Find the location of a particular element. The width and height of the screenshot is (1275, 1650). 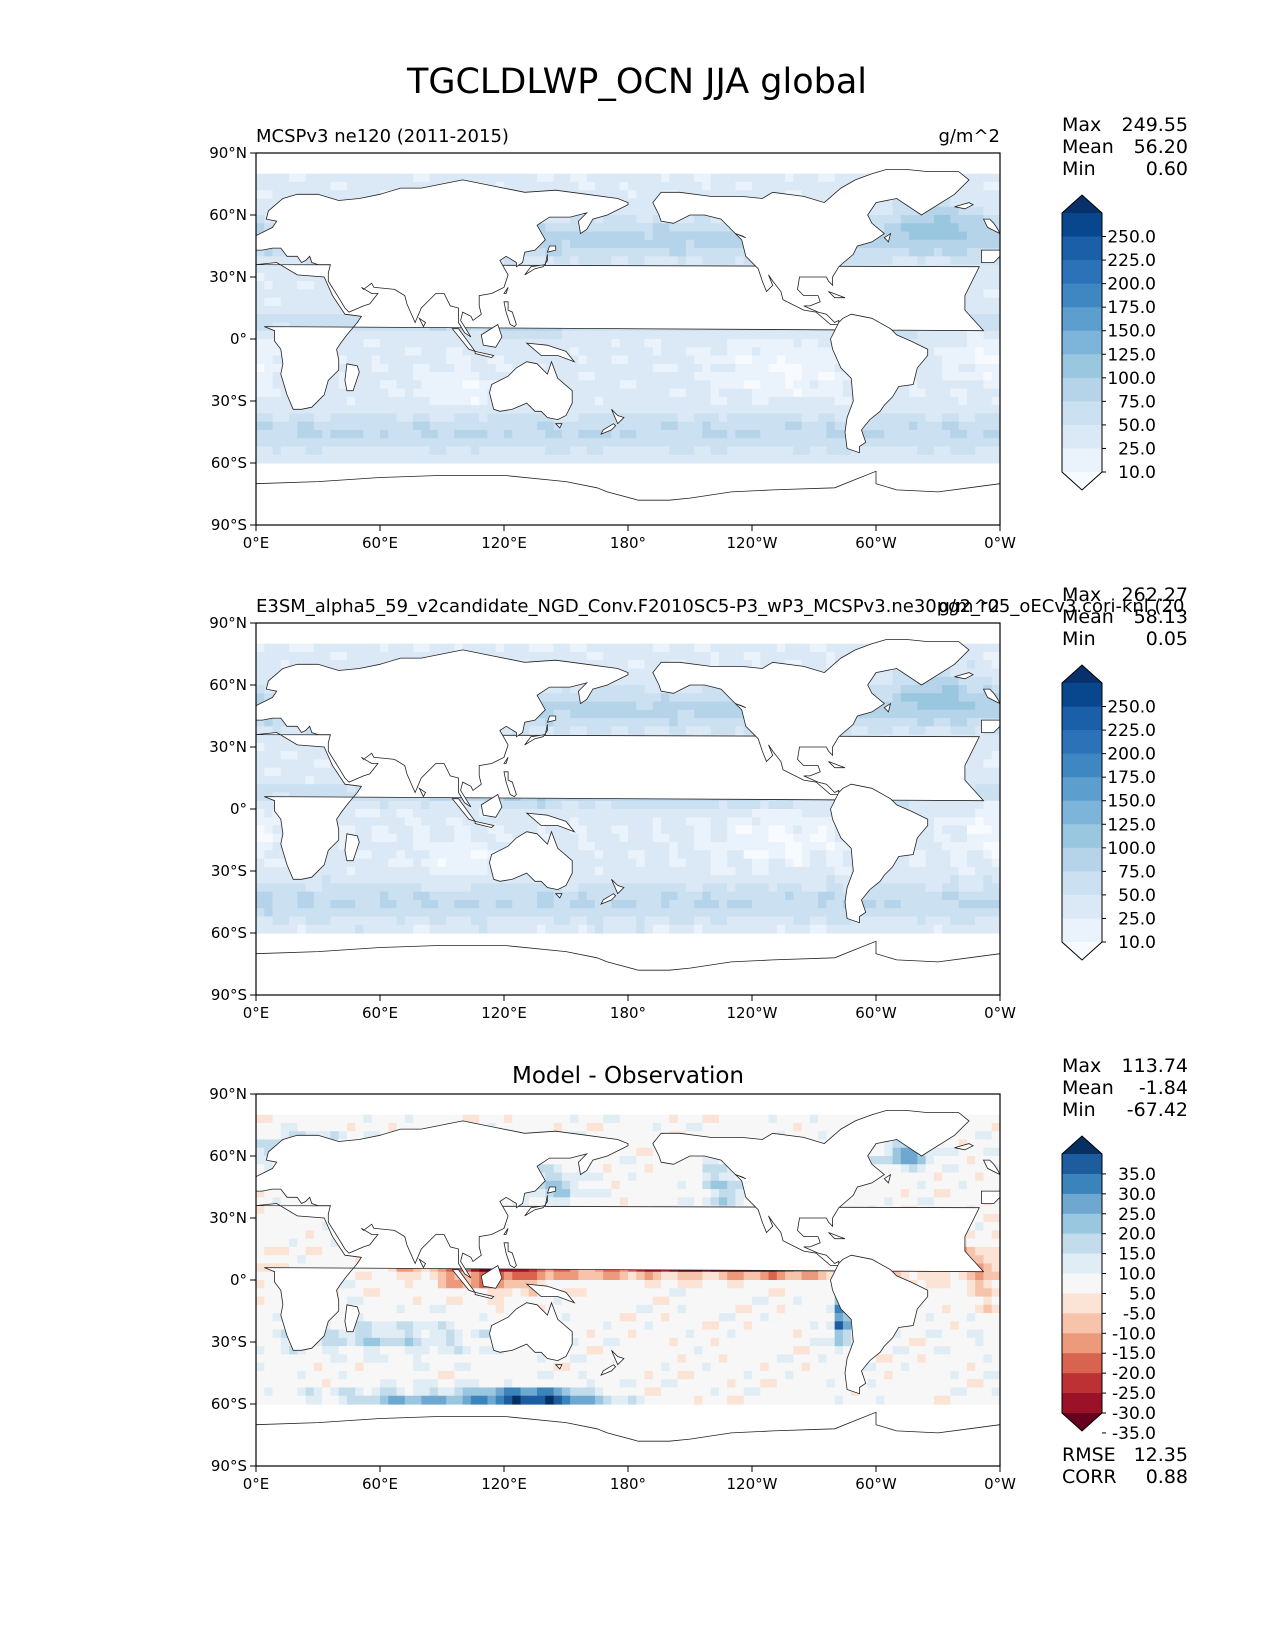

stat-value: 249.55 is located at coordinates (1155, 125).